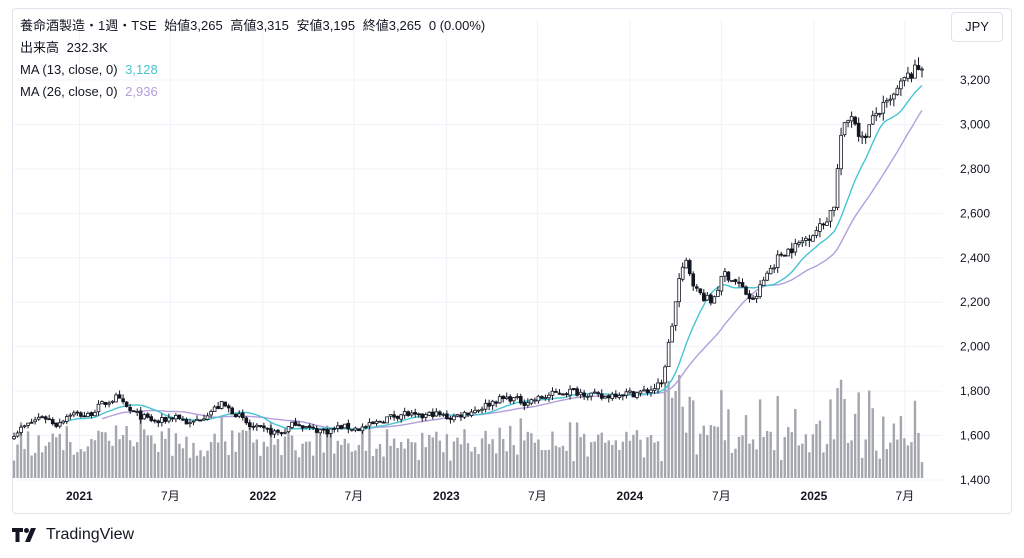  Describe the element at coordinates (975, 391) in the screenshot. I see `y-tick-label: 1,800` at that location.